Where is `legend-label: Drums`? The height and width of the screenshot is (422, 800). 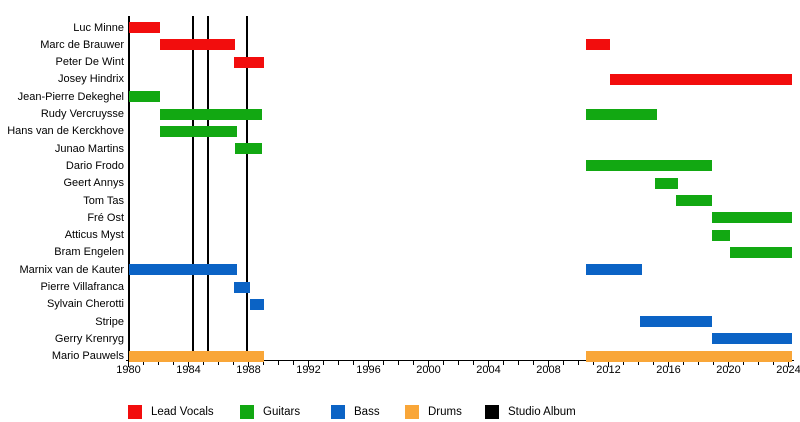
legend-label: Drums is located at coordinates (445, 412).